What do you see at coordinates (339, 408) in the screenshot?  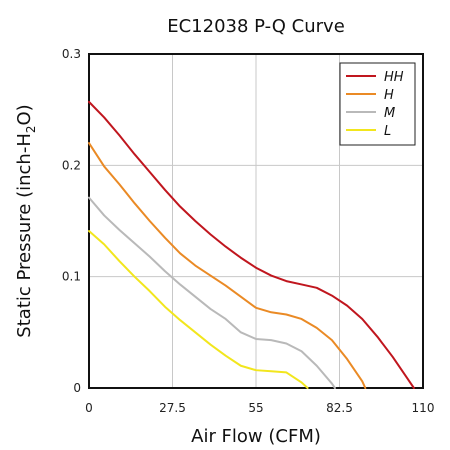 I see `x-tick-label: 82.5` at bounding box center [339, 408].